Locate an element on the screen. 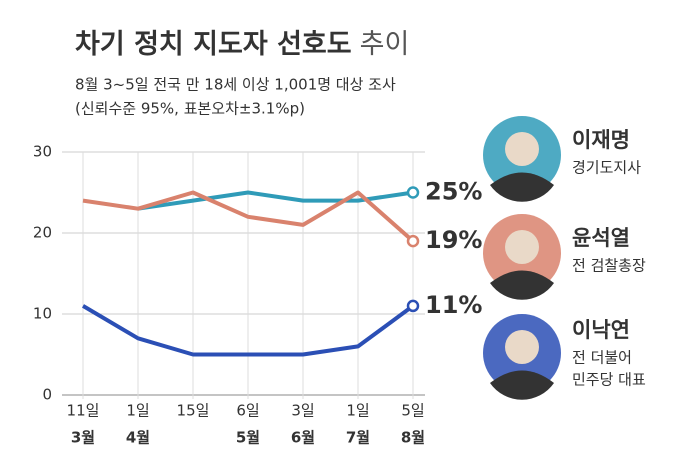 The width and height of the screenshot is (680, 452). x-month-label: 3월 is located at coordinates (83, 438).